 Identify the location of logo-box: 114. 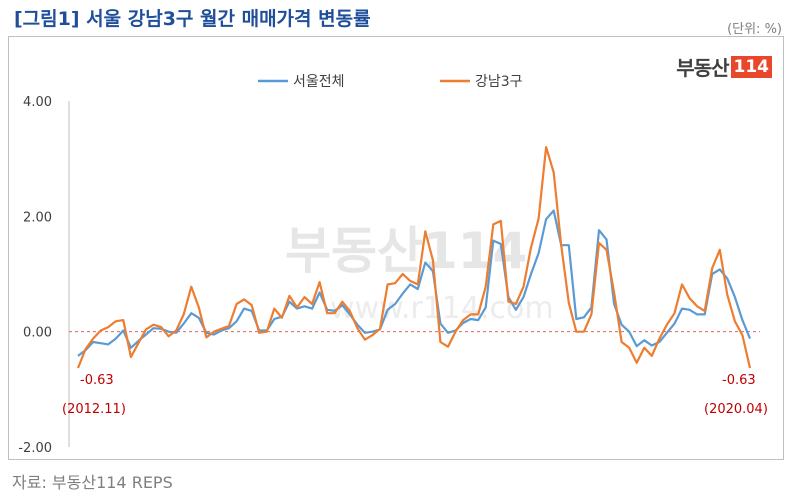
(751, 66).